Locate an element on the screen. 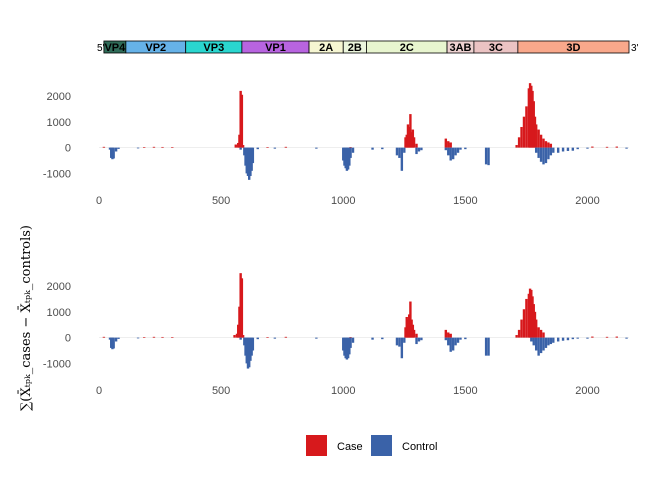 Image resolution: width=672 pixels, height=480 pixels. y-tick-label: 1000 is located at coordinates (59, 123).